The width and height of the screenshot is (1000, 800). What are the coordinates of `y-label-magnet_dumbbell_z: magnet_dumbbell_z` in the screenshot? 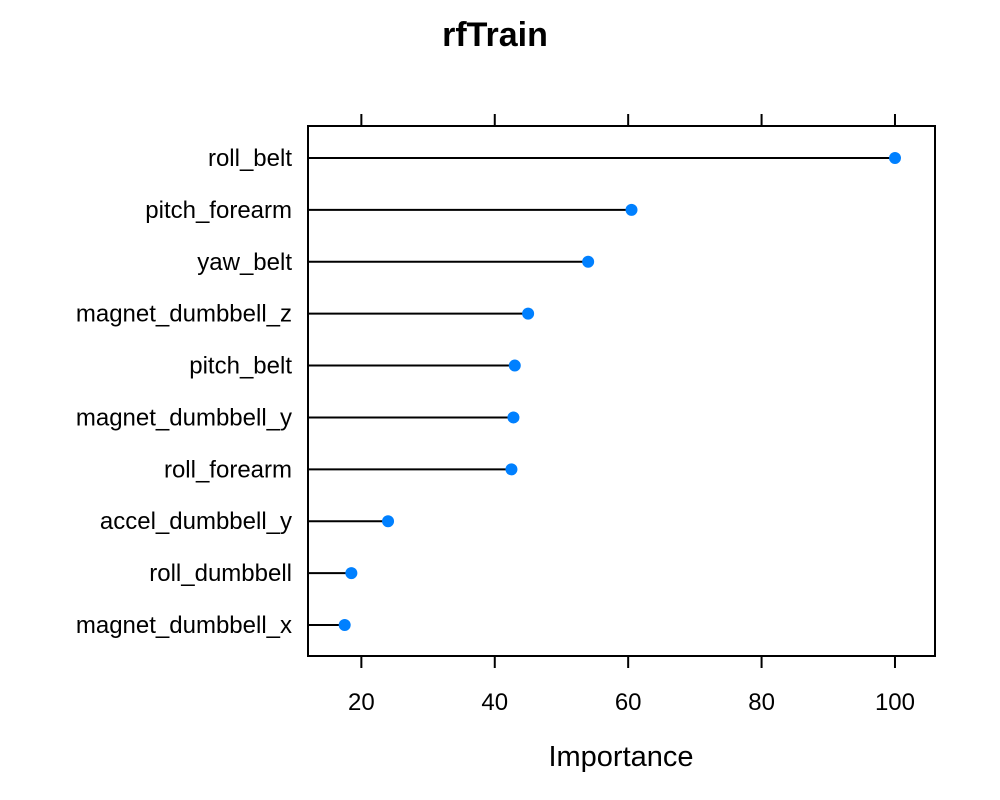 It's located at (184, 314).